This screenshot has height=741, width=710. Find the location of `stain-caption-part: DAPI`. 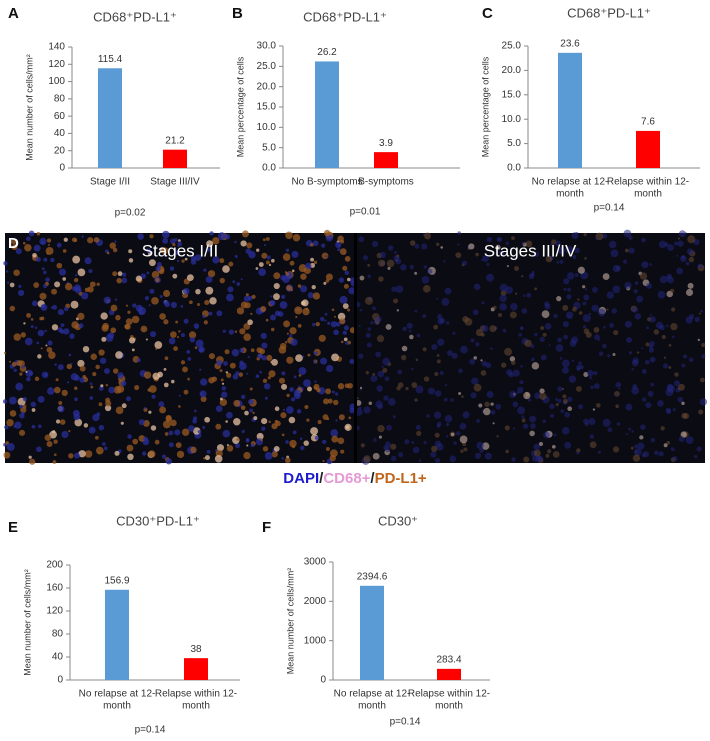

stain-caption-part: DAPI is located at coordinates (301, 478).